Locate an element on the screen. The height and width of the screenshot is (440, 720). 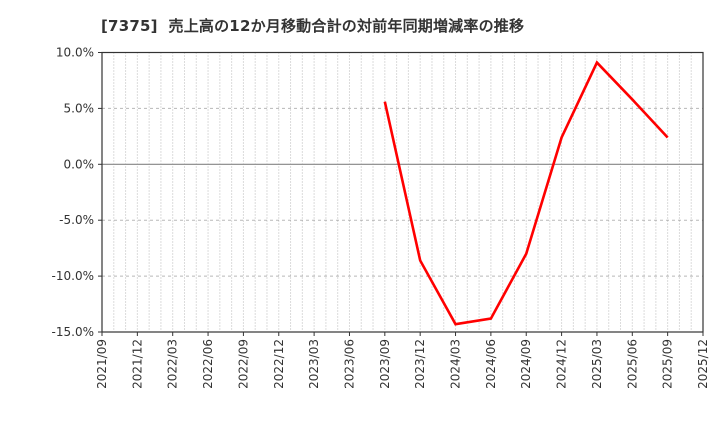
y-axis-tick-label: 10.0% is located at coordinates (75, 53).